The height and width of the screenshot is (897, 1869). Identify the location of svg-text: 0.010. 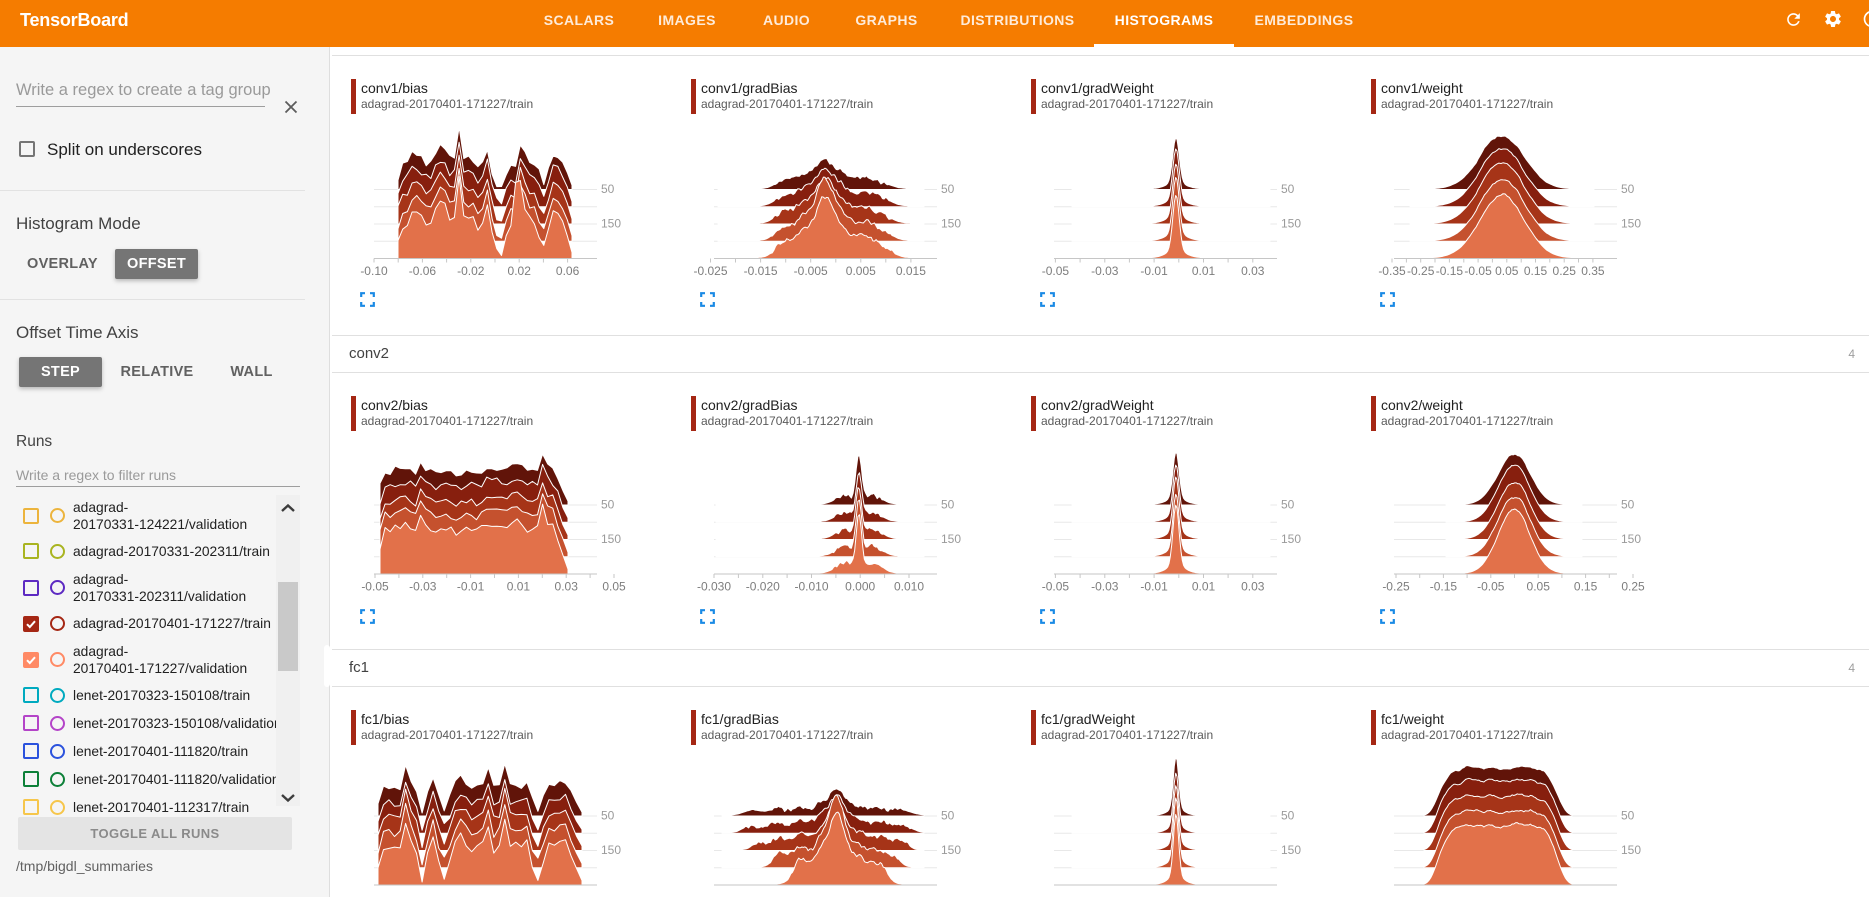
(909, 587).